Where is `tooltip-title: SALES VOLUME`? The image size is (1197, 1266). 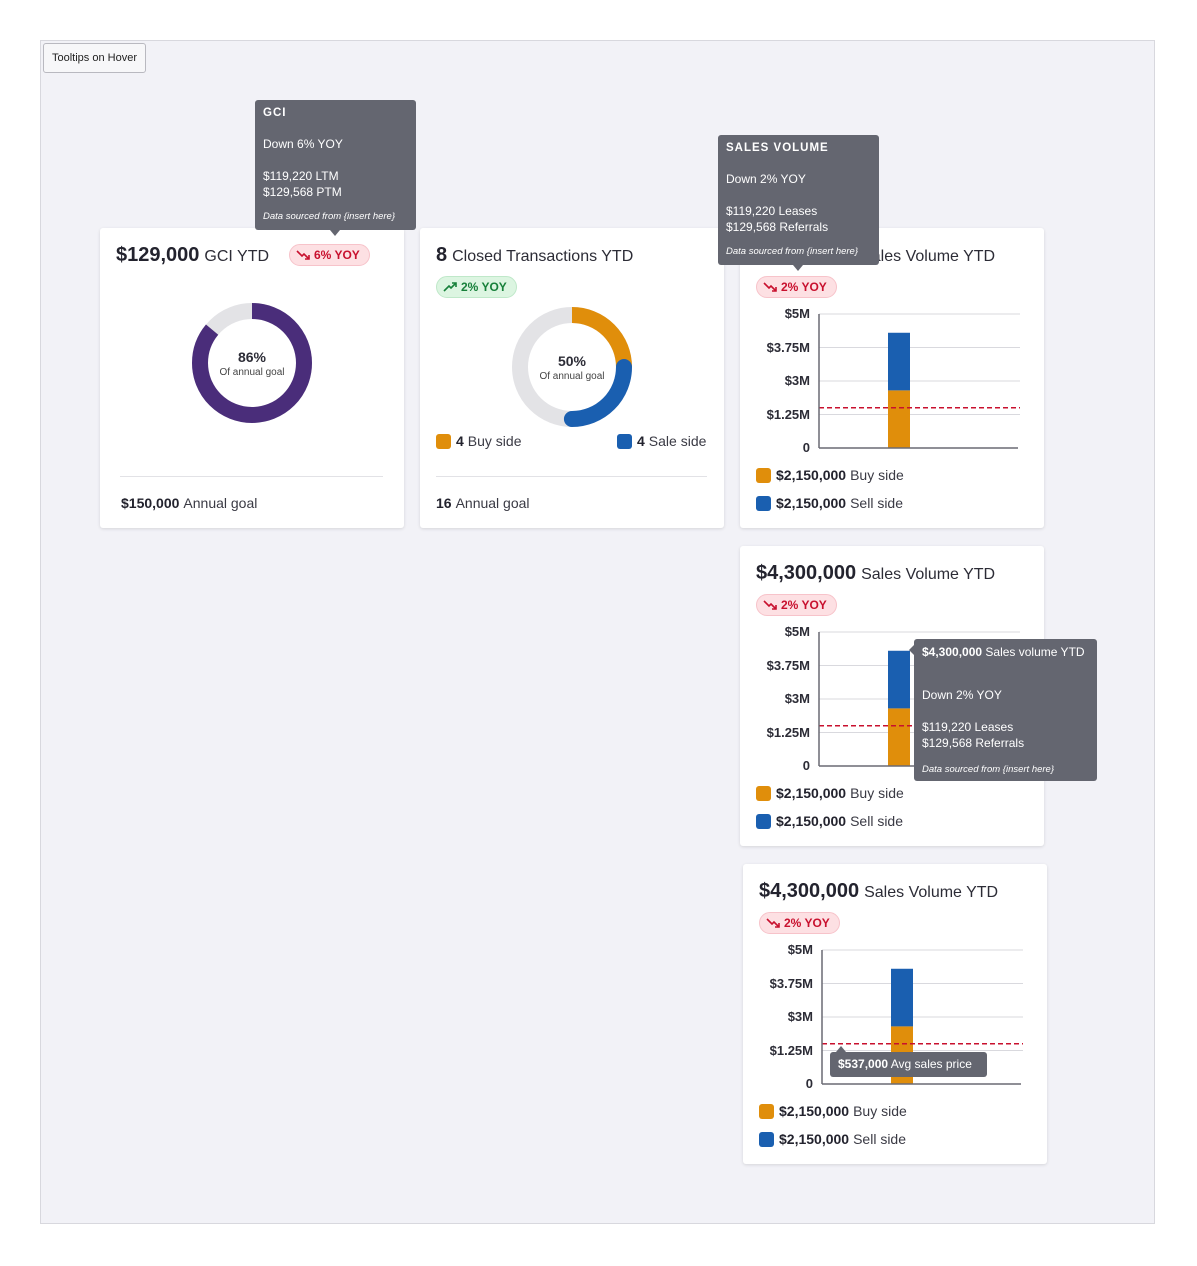 tooltip-title: SALES VOLUME is located at coordinates (777, 148).